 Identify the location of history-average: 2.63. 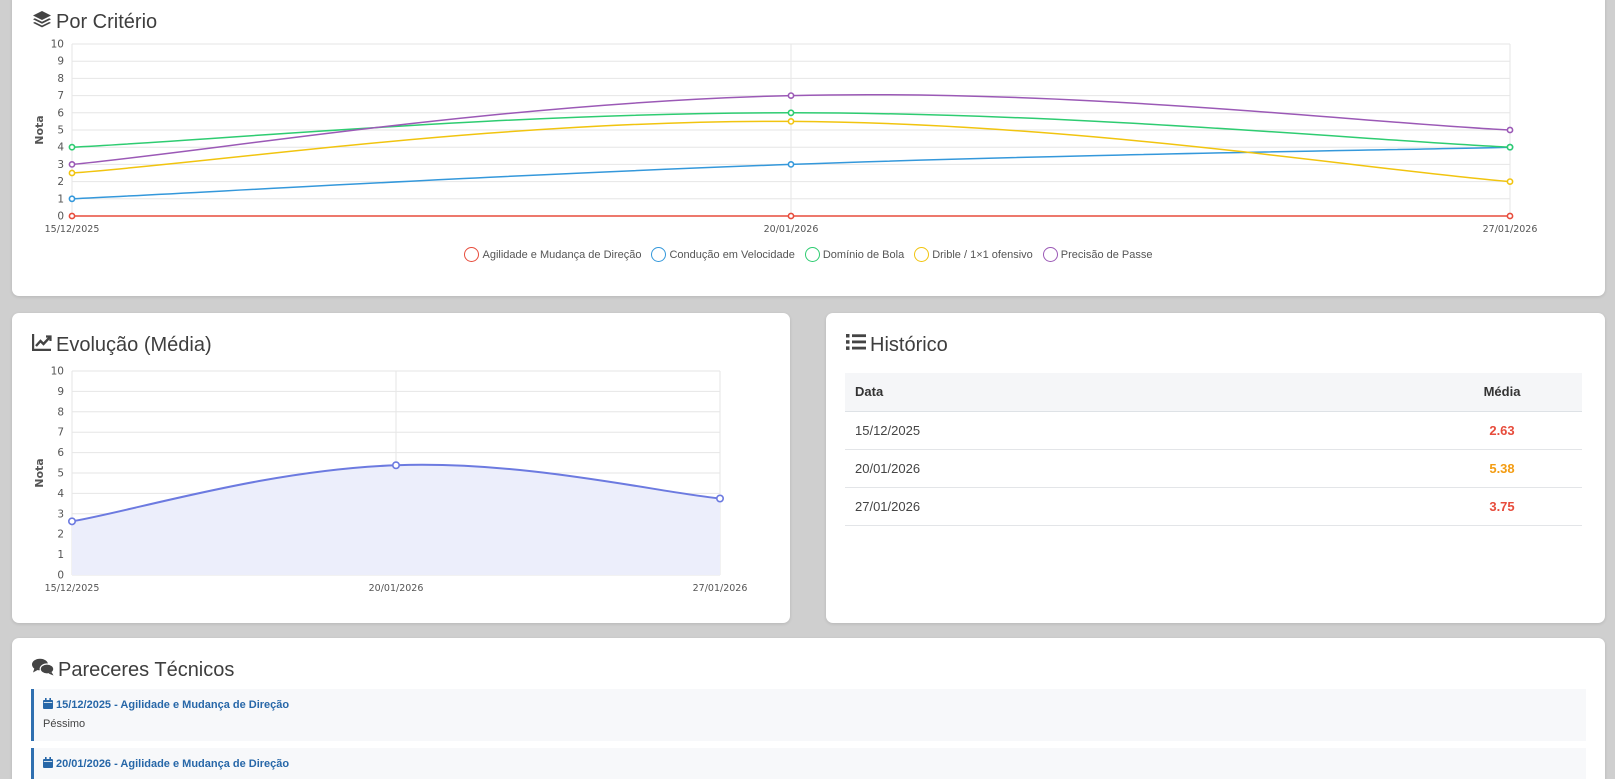
(1502, 430).